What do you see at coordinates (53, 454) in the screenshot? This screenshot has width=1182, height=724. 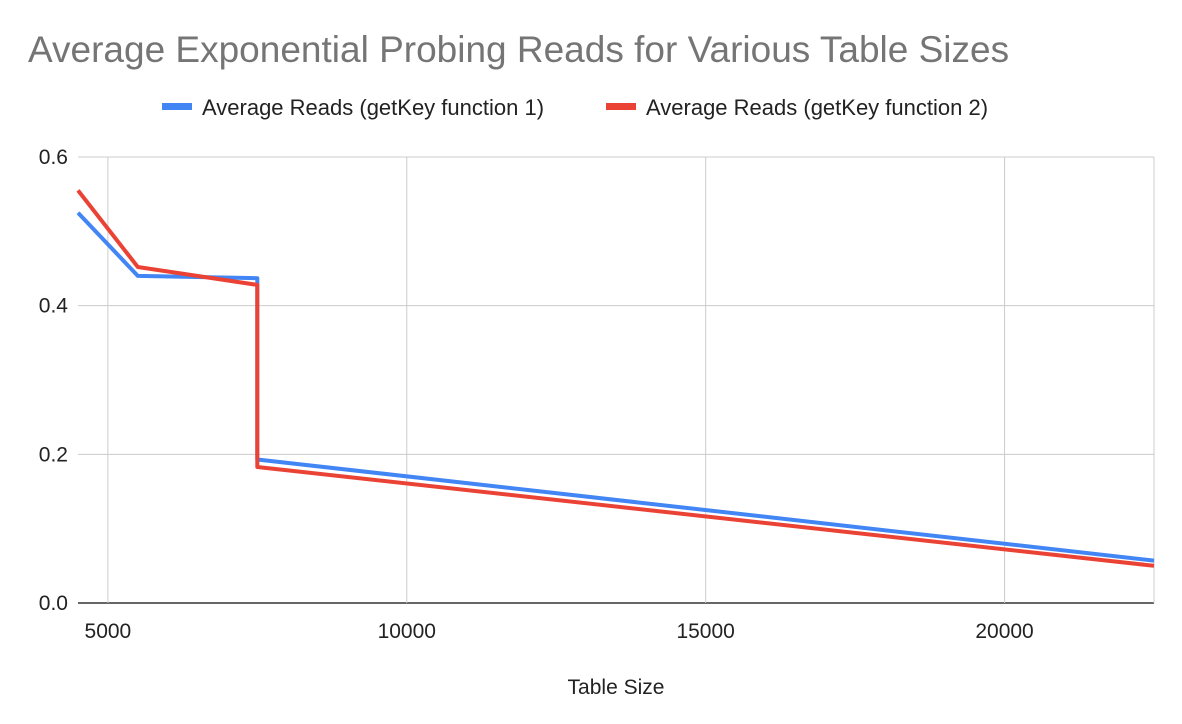 I see `y-tick-label: 0.2` at bounding box center [53, 454].